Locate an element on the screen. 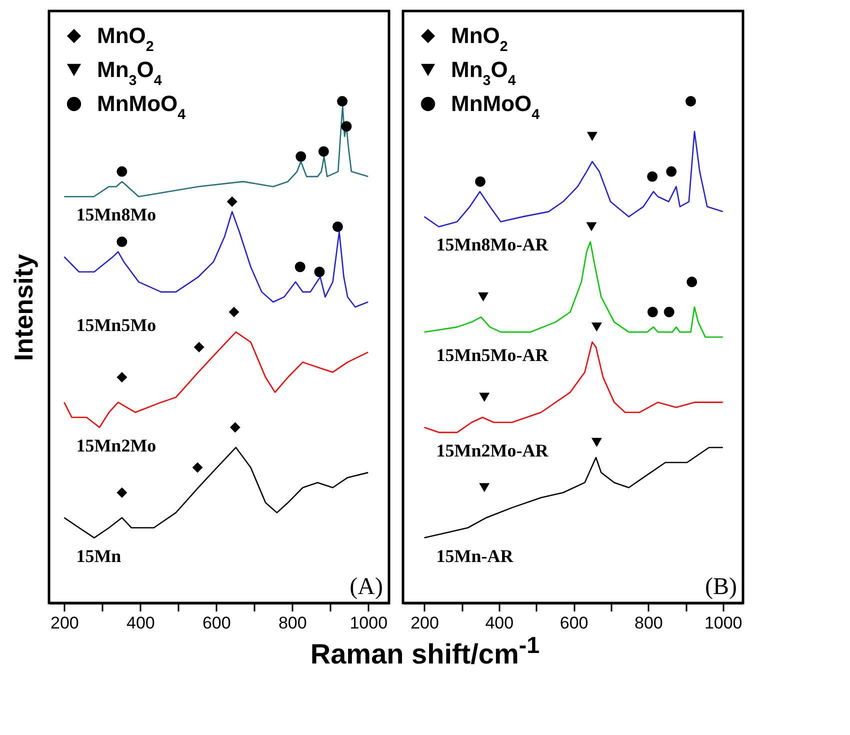 The height and width of the screenshot is (735, 850). series-label: 15Mn8Mo is located at coordinates (116, 214).